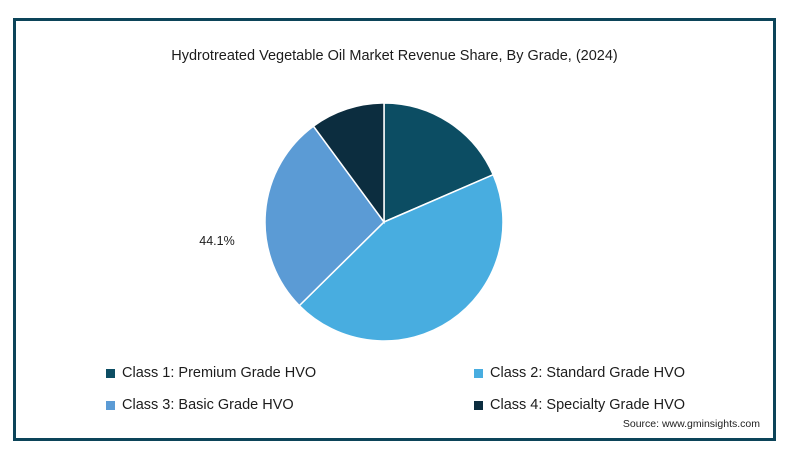 The image size is (796, 454). Describe the element at coordinates (588, 405) in the screenshot. I see `legend-label-class-4: Class 4: Specialty Grade HVO` at that location.